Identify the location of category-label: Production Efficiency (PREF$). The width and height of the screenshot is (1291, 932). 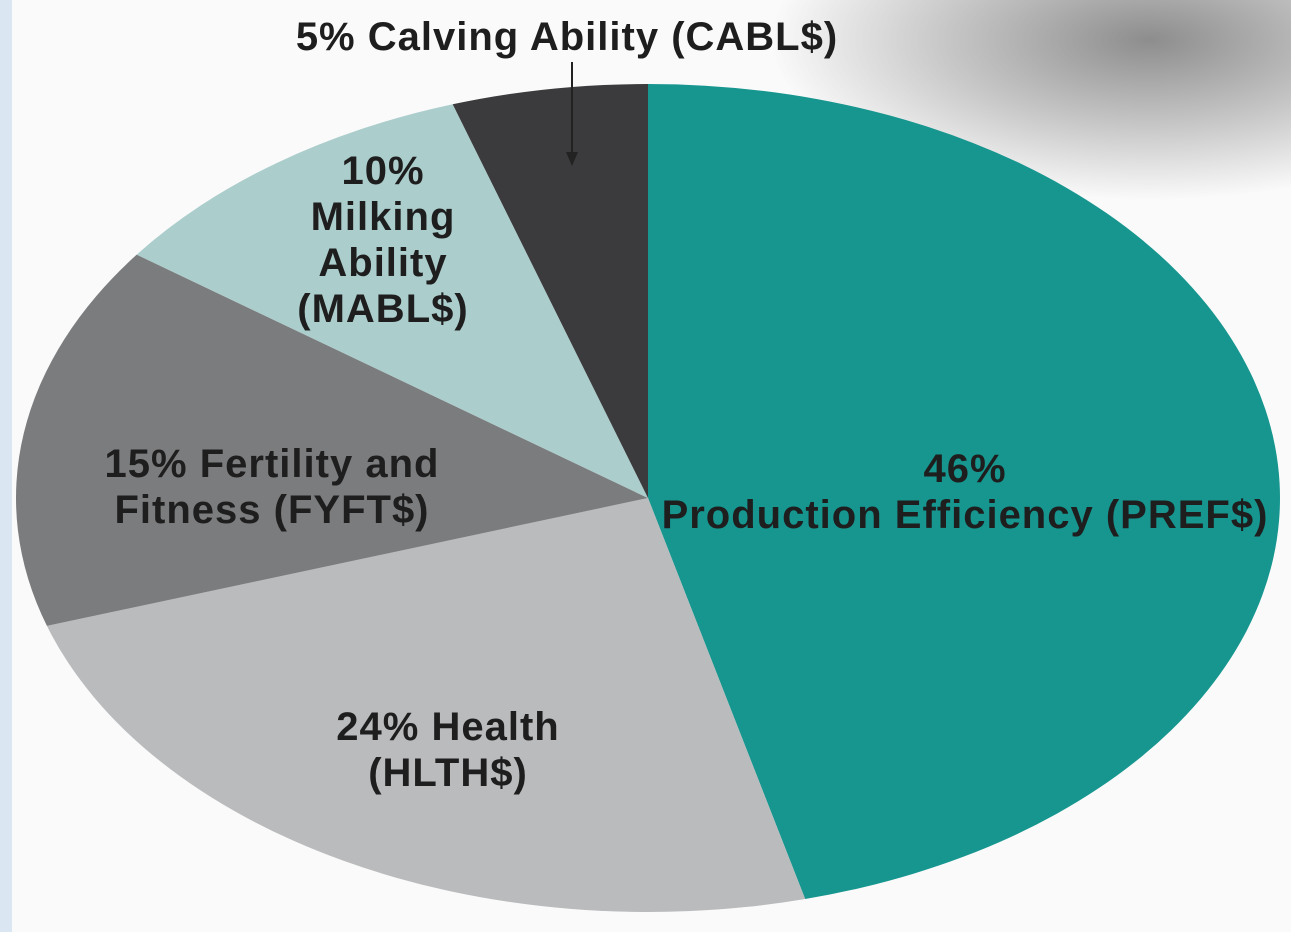
(965, 515).